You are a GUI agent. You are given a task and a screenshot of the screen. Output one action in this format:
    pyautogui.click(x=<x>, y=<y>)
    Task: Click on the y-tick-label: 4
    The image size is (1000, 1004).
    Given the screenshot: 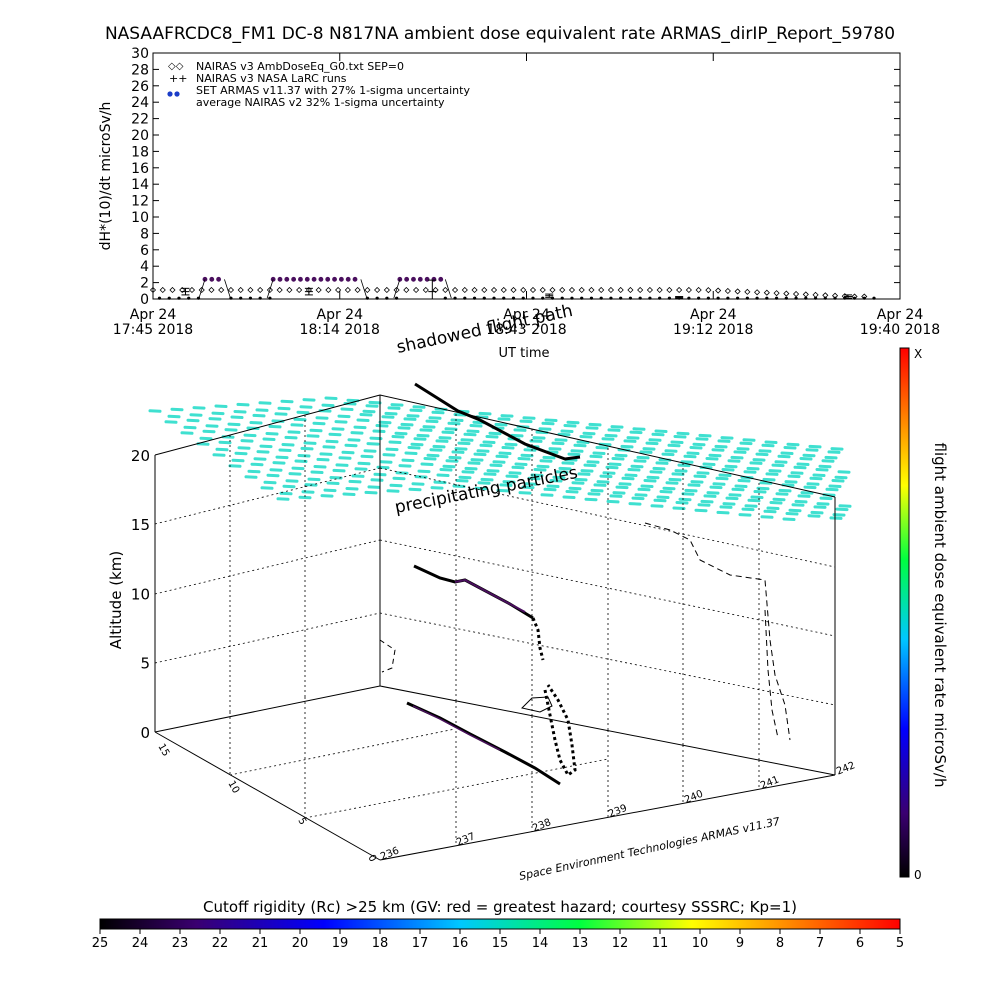 What is the action you would take?
    pyautogui.click(x=144, y=267)
    